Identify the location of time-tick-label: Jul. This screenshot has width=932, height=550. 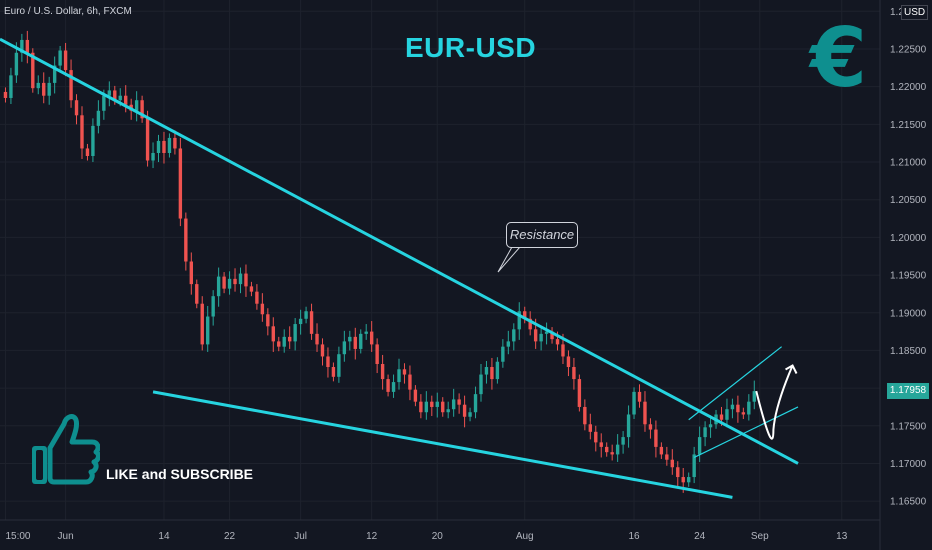
(300, 536).